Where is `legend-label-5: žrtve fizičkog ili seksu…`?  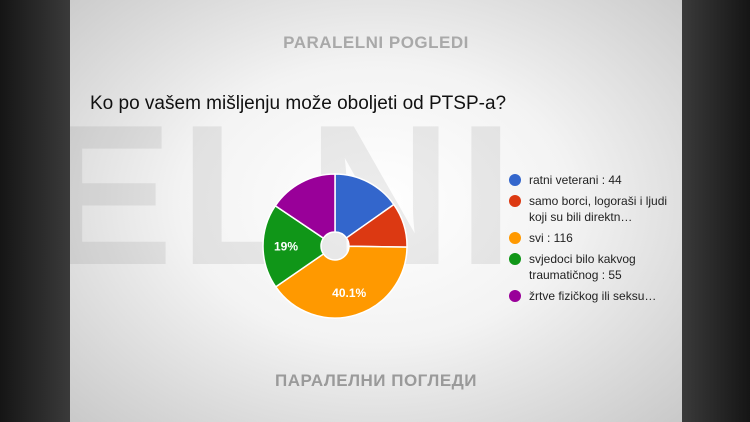 legend-label-5: žrtve fizičkog ili seksu… is located at coordinates (593, 296).